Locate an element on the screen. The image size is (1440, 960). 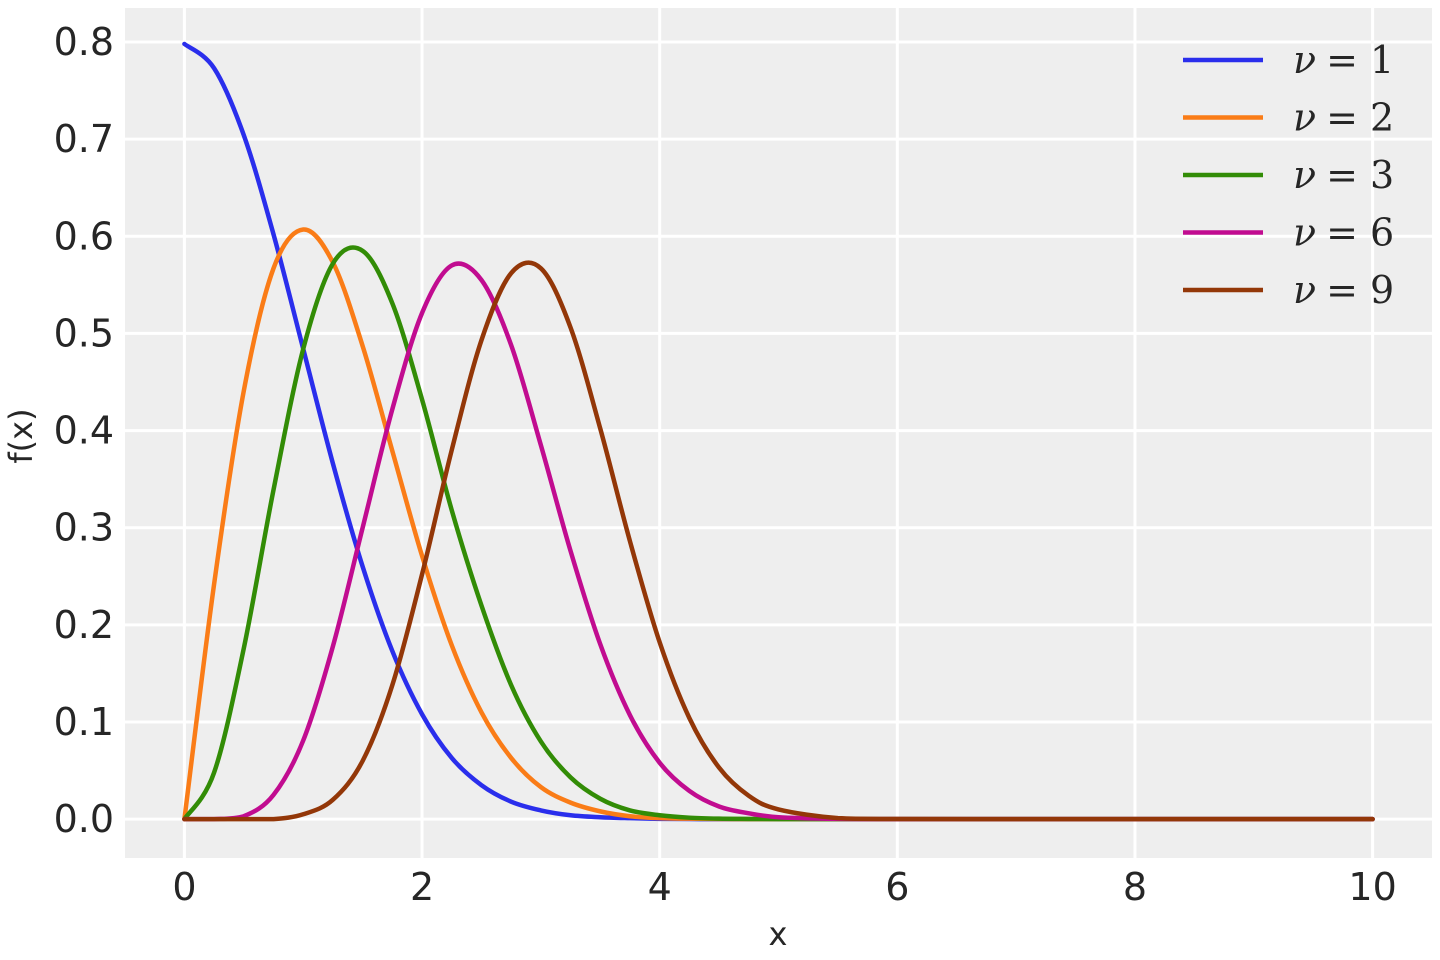
legend-label: ν = 3 is located at coordinates (1343, 175).